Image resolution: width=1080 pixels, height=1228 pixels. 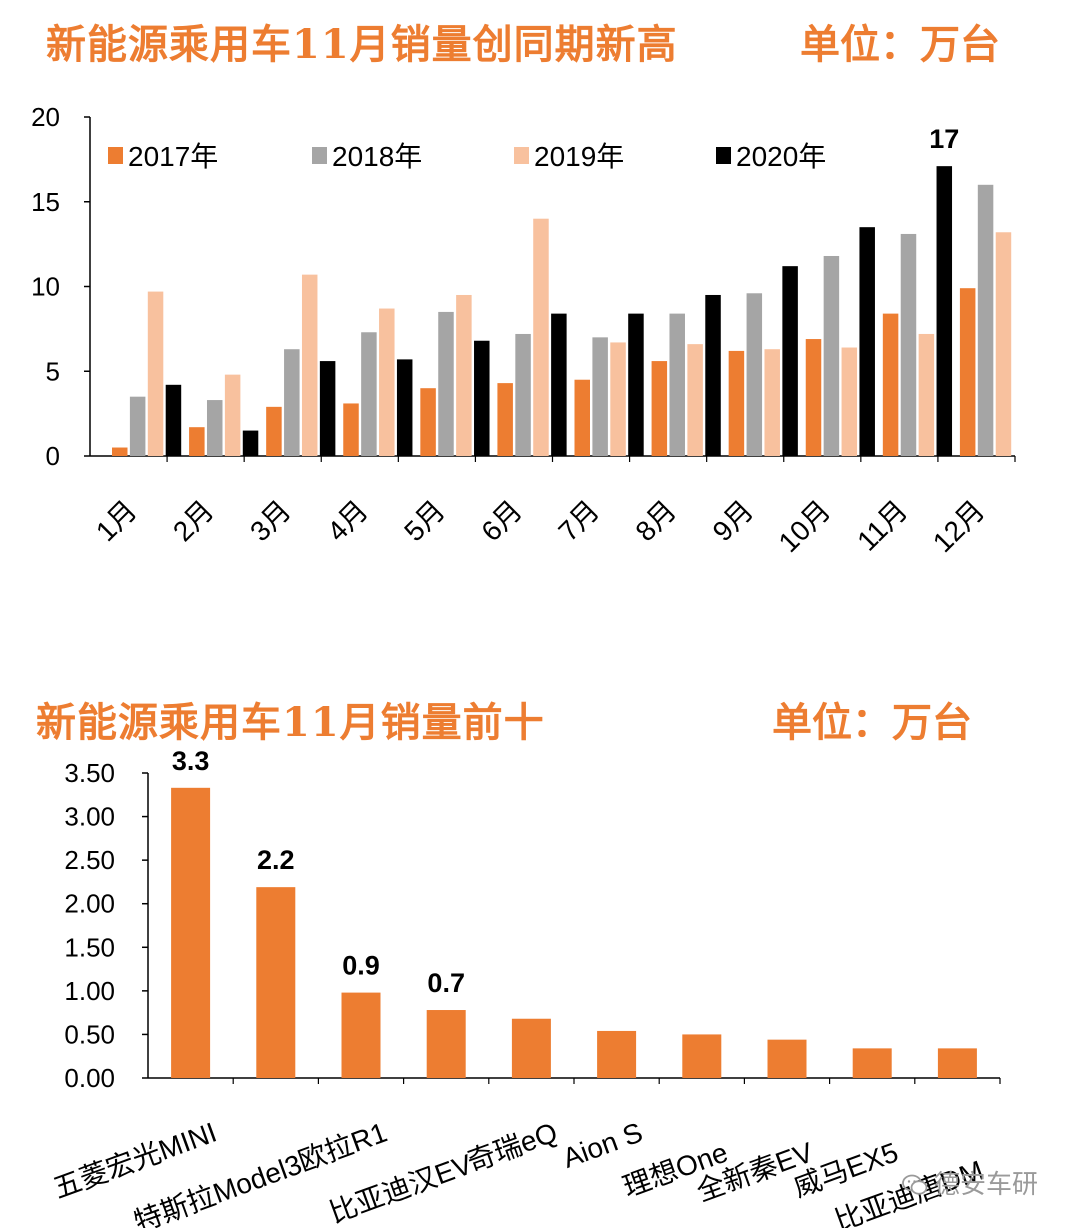 I want to click on chart2-bar-Aion S, so click(x=617, y=1054).